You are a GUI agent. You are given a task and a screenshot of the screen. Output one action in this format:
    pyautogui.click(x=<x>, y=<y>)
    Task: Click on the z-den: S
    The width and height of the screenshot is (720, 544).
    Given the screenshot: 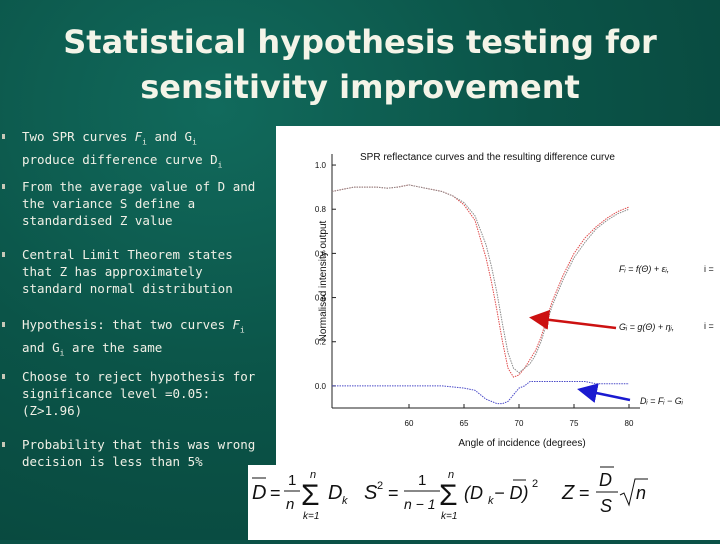 What is the action you would take?
    pyautogui.click(x=606, y=506)
    